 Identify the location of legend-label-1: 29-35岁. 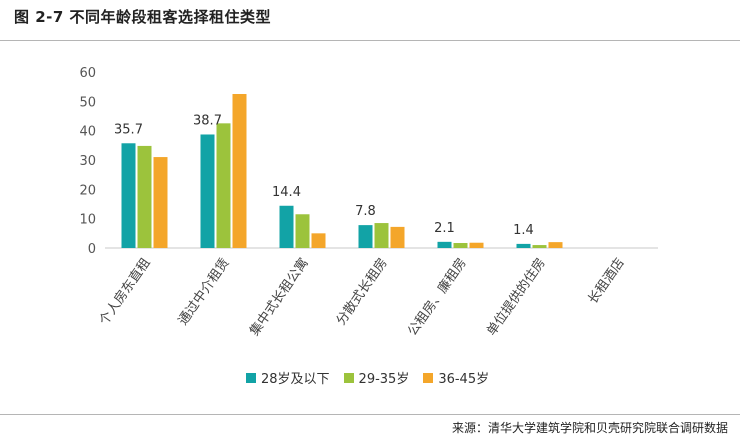
(384, 379).